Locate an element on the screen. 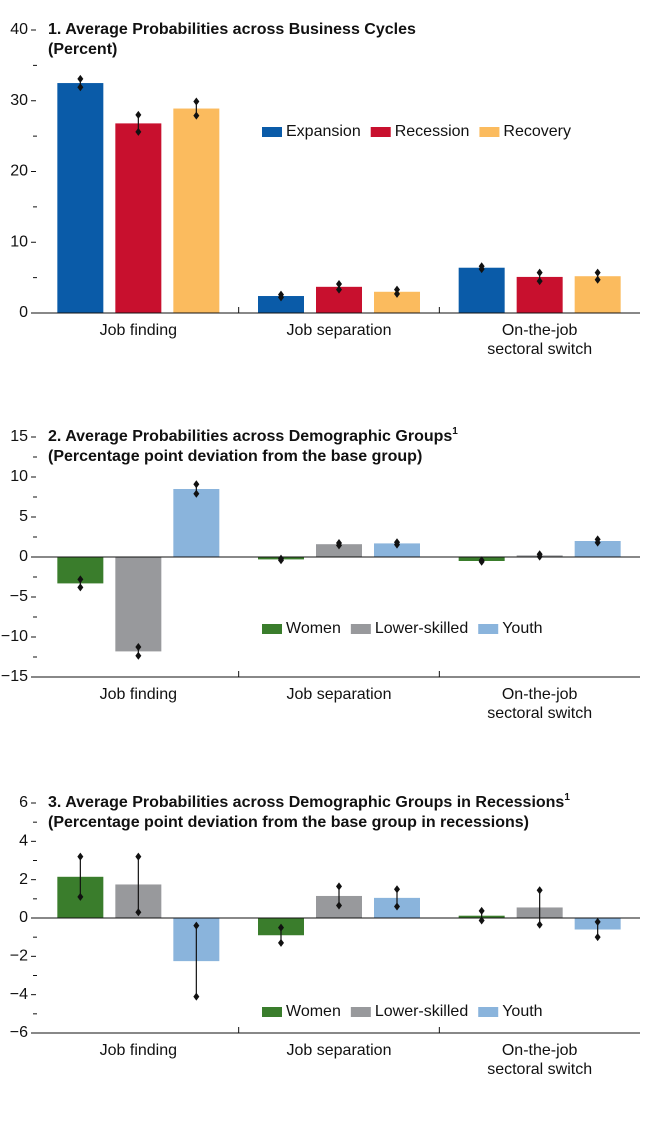  y-tick-label: −2 is located at coordinates (19, 956).